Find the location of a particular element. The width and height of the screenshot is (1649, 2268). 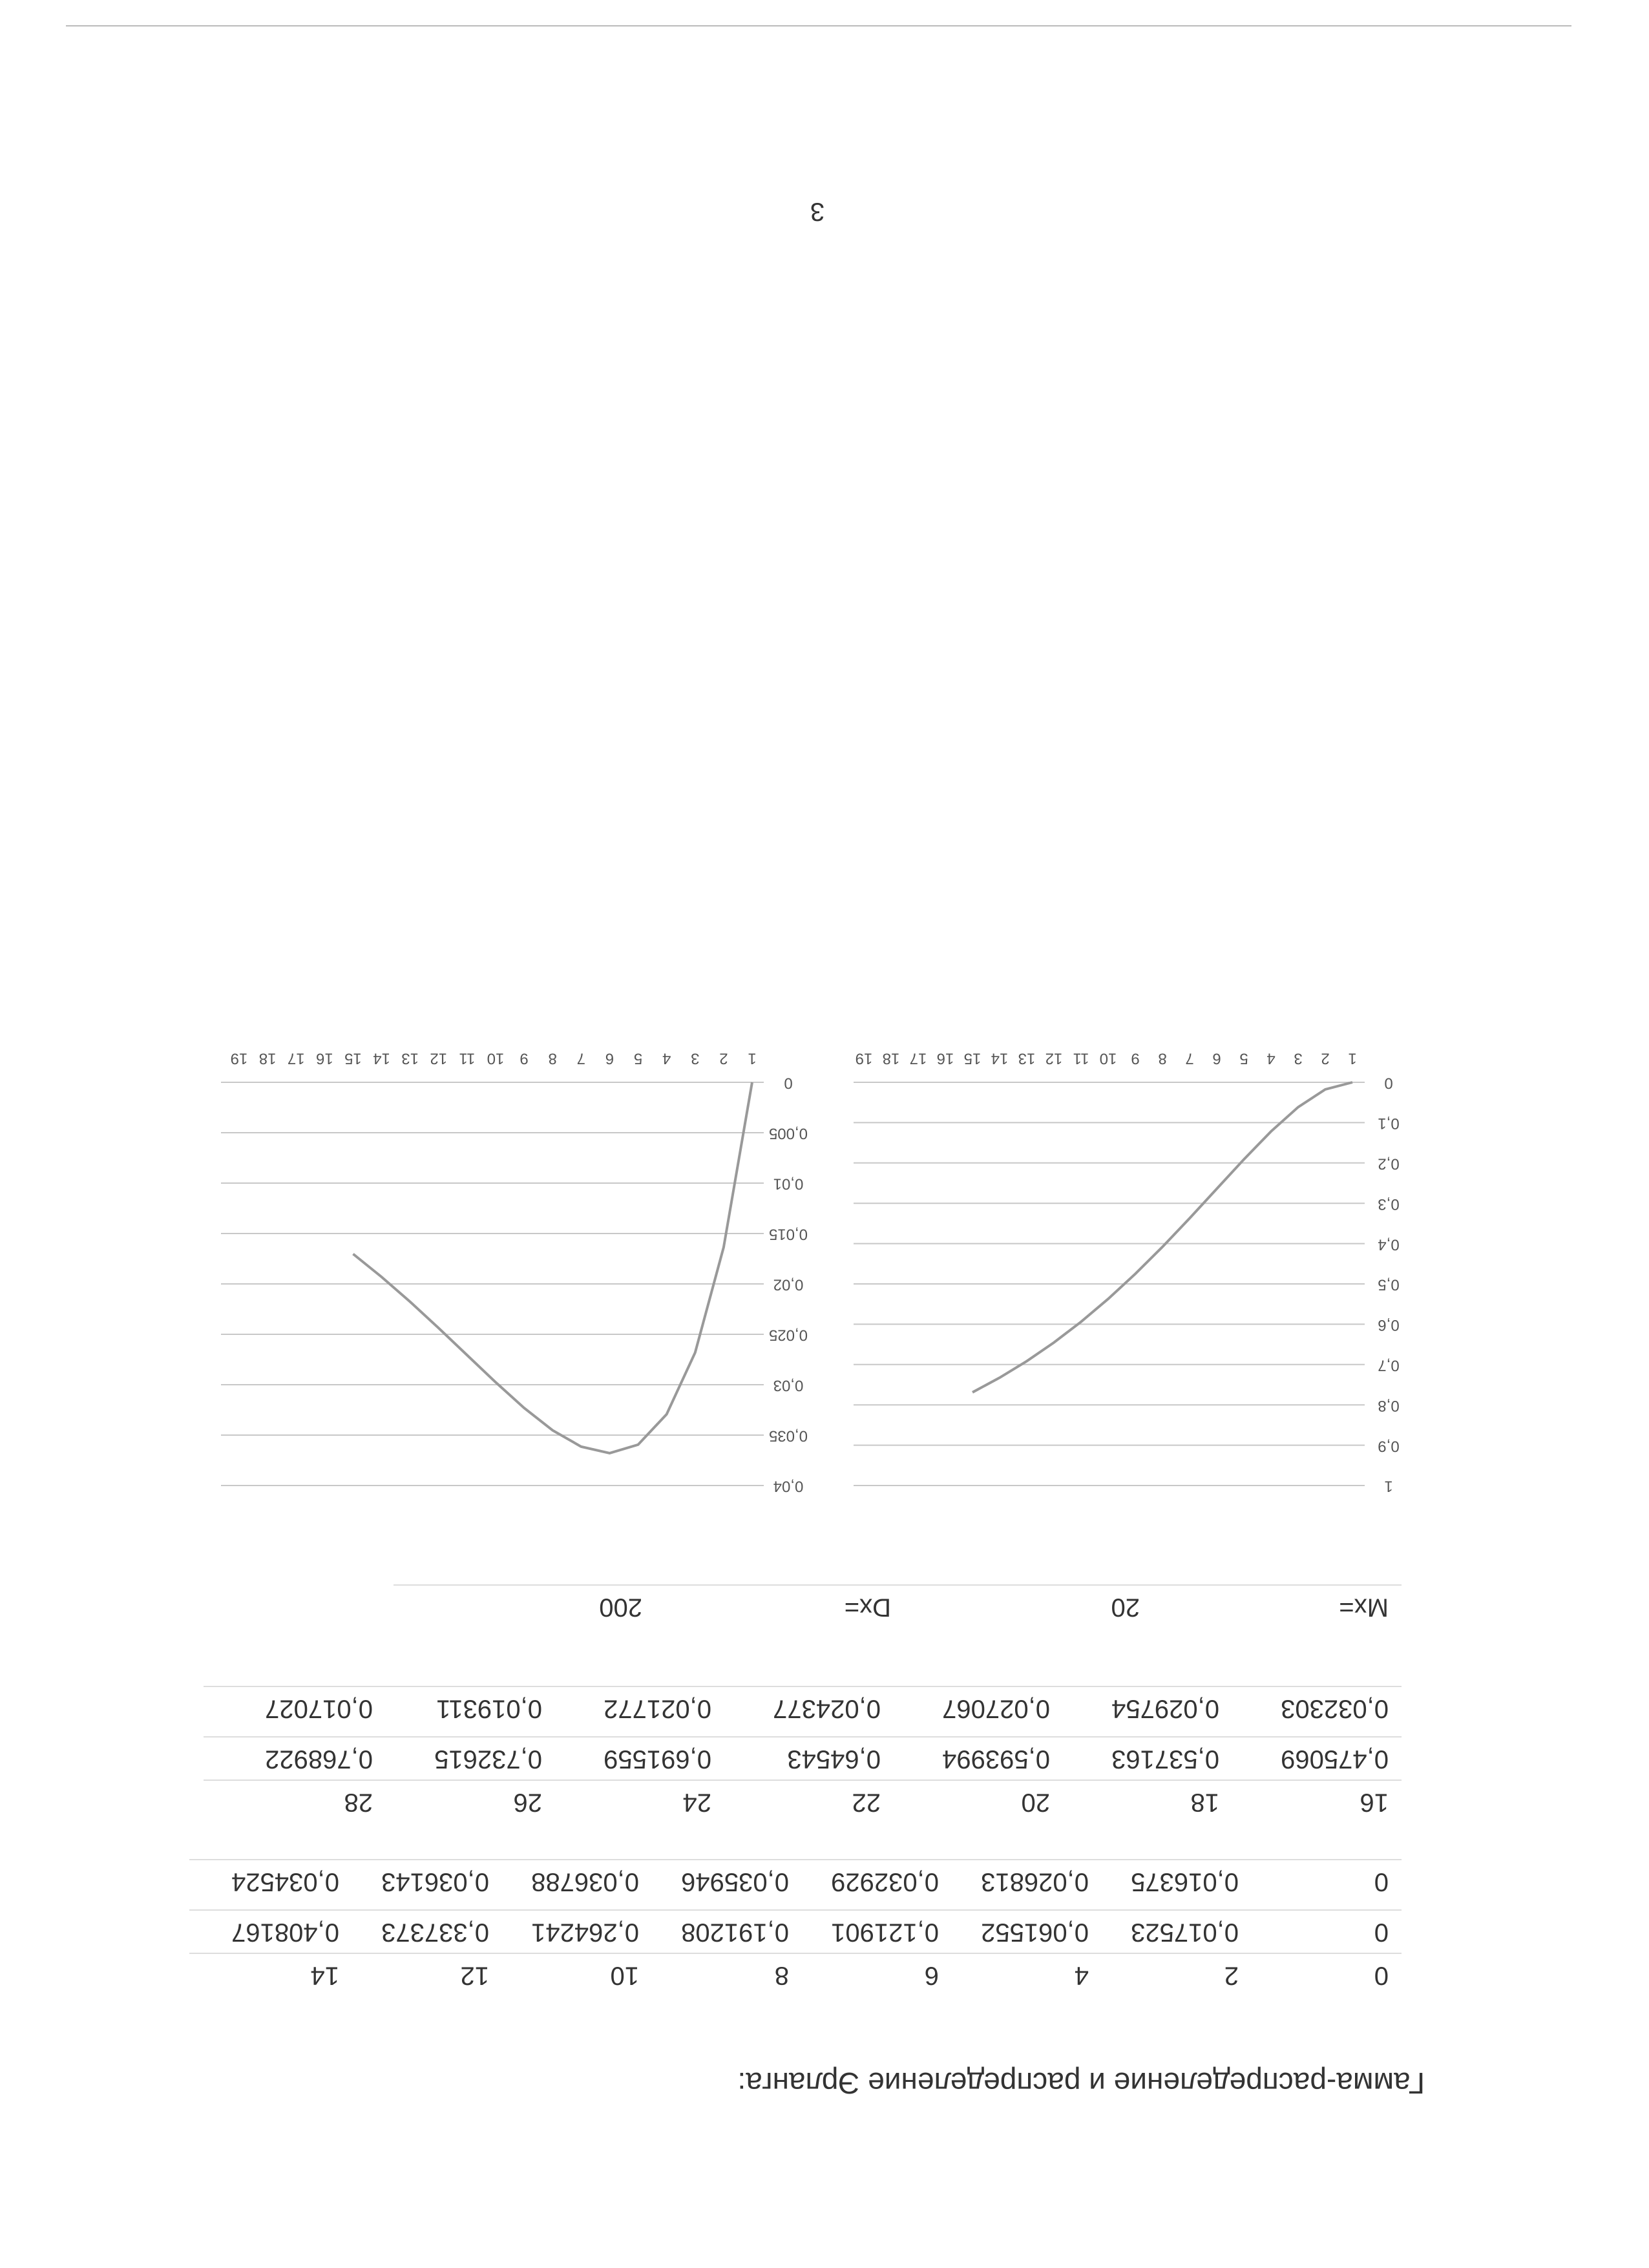

table-cell: 0,408167 is located at coordinates (285, 1932).